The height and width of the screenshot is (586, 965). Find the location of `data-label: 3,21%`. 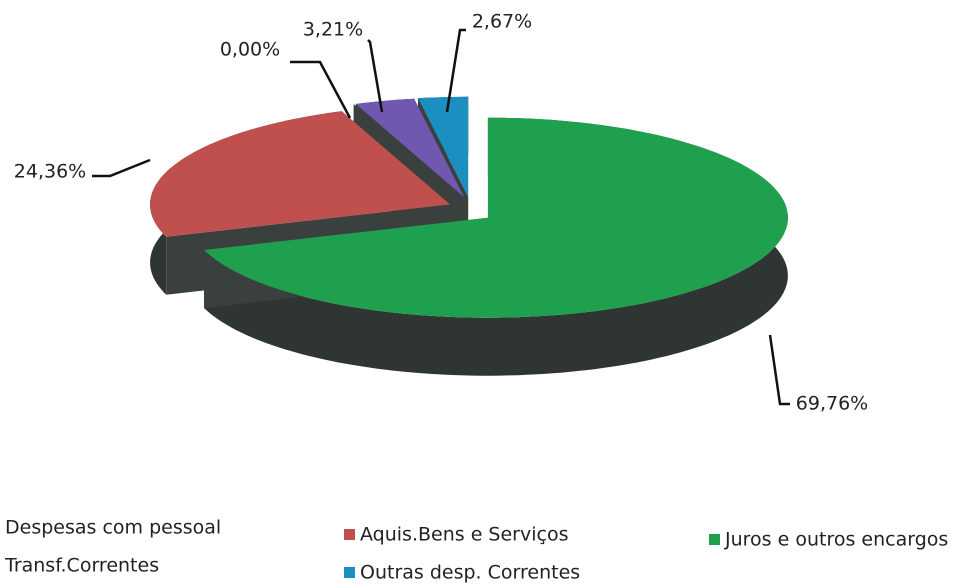

data-label: 3,21% is located at coordinates (333, 30).